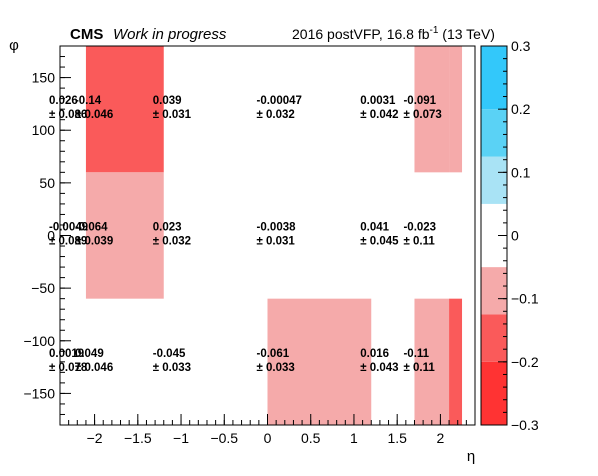  What do you see at coordinates (91, 228) in the screenshot?
I see `cell-value-label: -0.064` at bounding box center [91, 228].